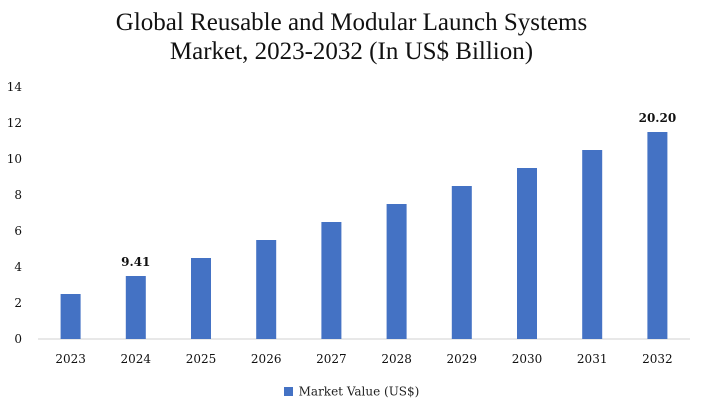 The width and height of the screenshot is (703, 414). Describe the element at coordinates (288, 391) in the screenshot. I see `legend-swatch` at that location.